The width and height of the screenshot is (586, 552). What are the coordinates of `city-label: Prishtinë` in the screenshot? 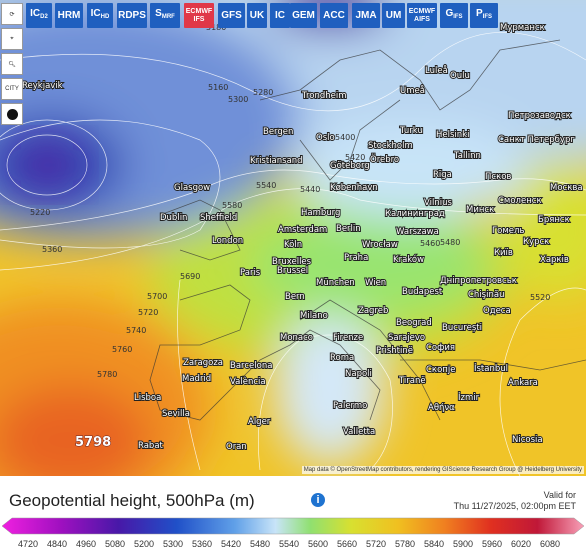 It's located at (394, 351).